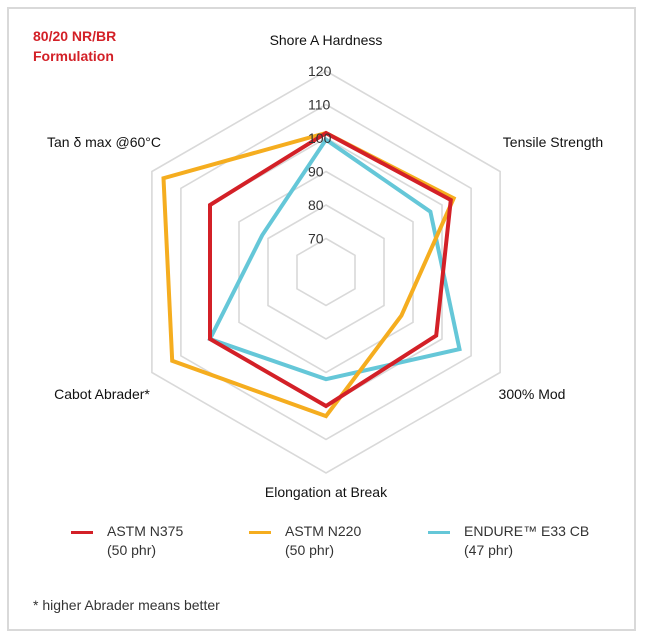  Describe the element at coordinates (104, 142) in the screenshot. I see `axis-label-5: Tan δ max @60°C` at that location.